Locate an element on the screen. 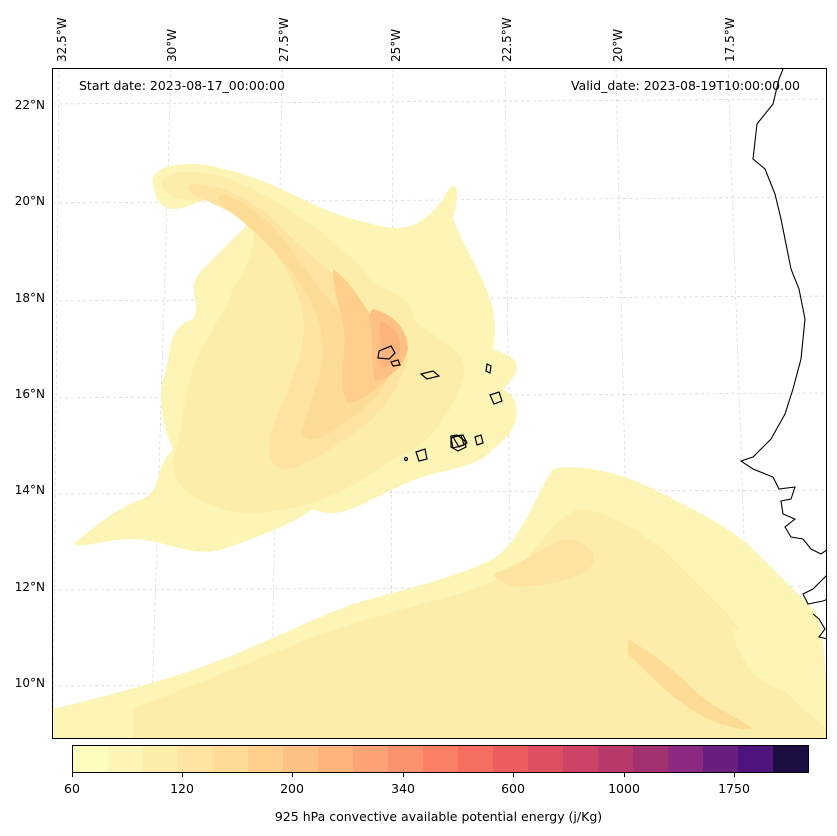 The height and width of the screenshot is (836, 837). lat-label: 12°N is located at coordinates (29, 587).